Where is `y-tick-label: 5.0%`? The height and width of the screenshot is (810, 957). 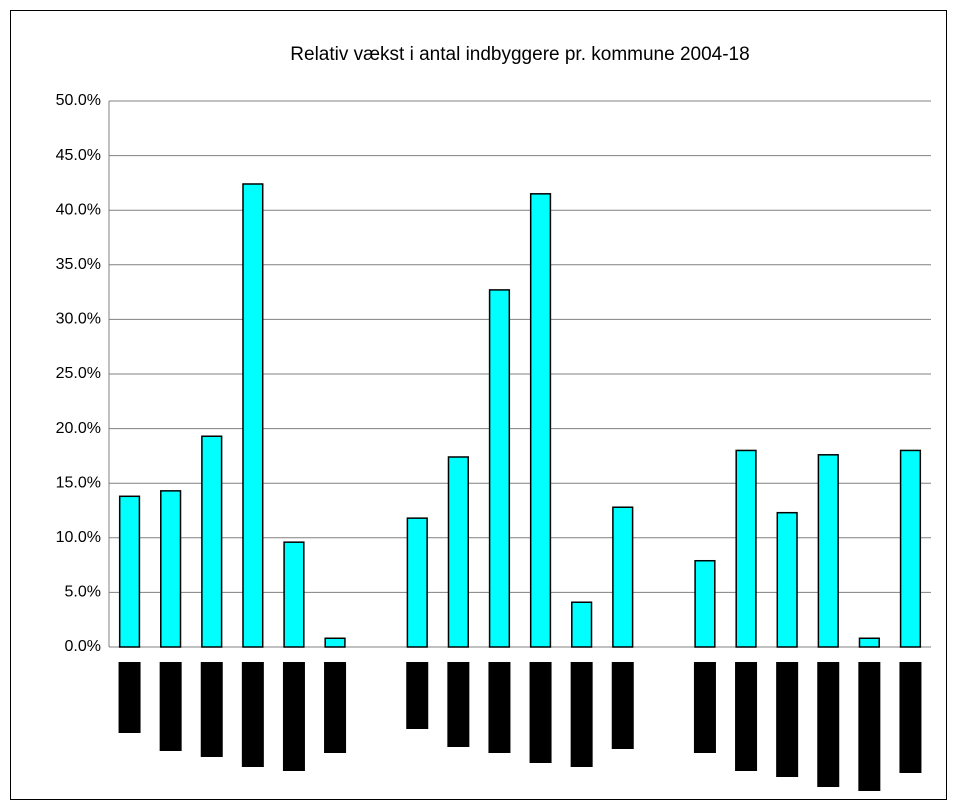
y-tick-label: 5.0% is located at coordinates (83, 592).